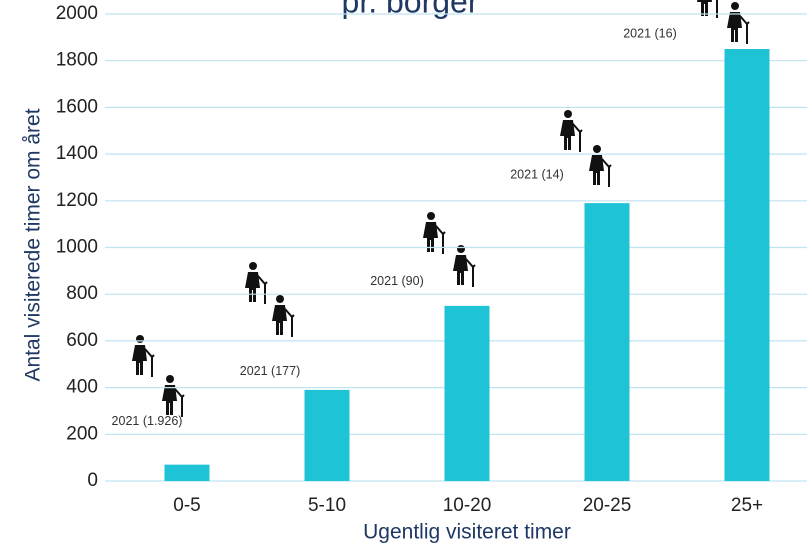 The image size is (807, 548). I want to click on y-tick-label: 400, so click(82, 387).